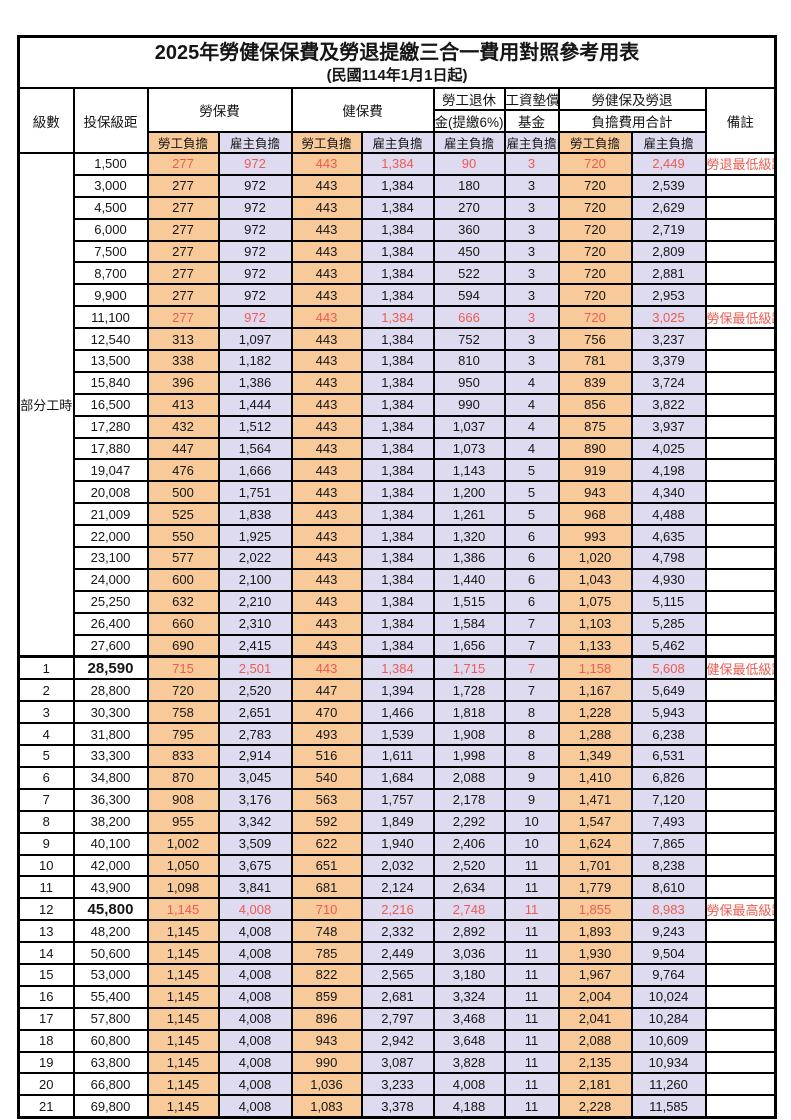 The image size is (791, 1120). Describe the element at coordinates (183, 756) in the screenshot. I see `labor-employee-cell: 833` at that location.